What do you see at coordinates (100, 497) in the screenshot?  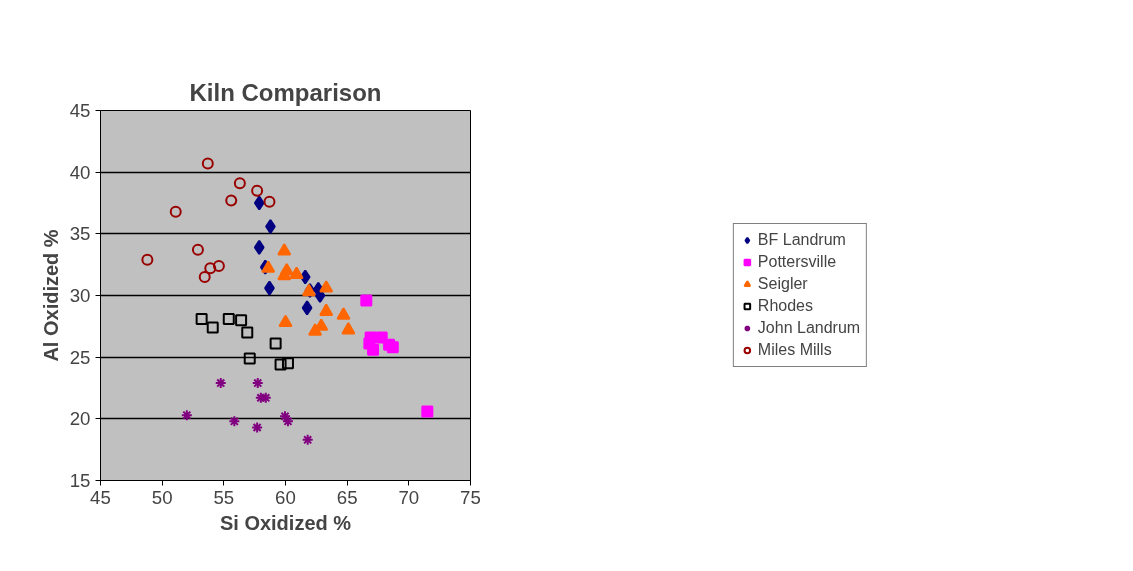 I see `x-tick-label: 45` at bounding box center [100, 497].